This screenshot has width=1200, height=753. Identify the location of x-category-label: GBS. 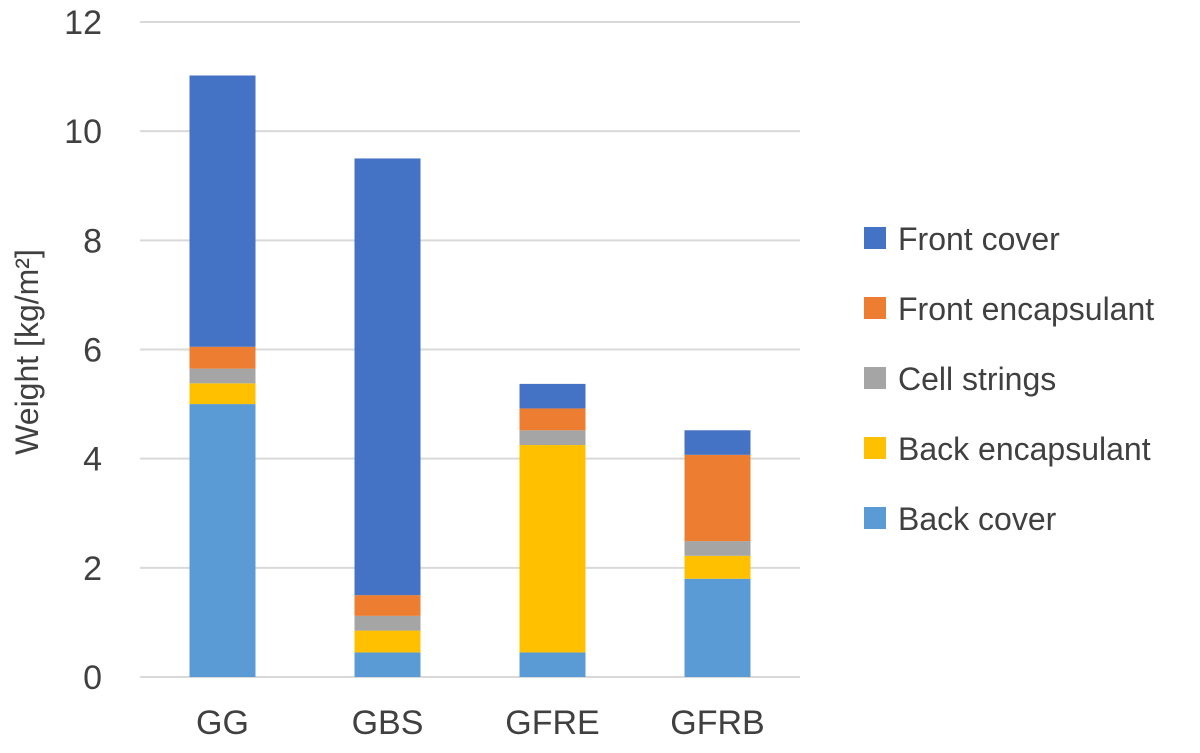
(388, 723).